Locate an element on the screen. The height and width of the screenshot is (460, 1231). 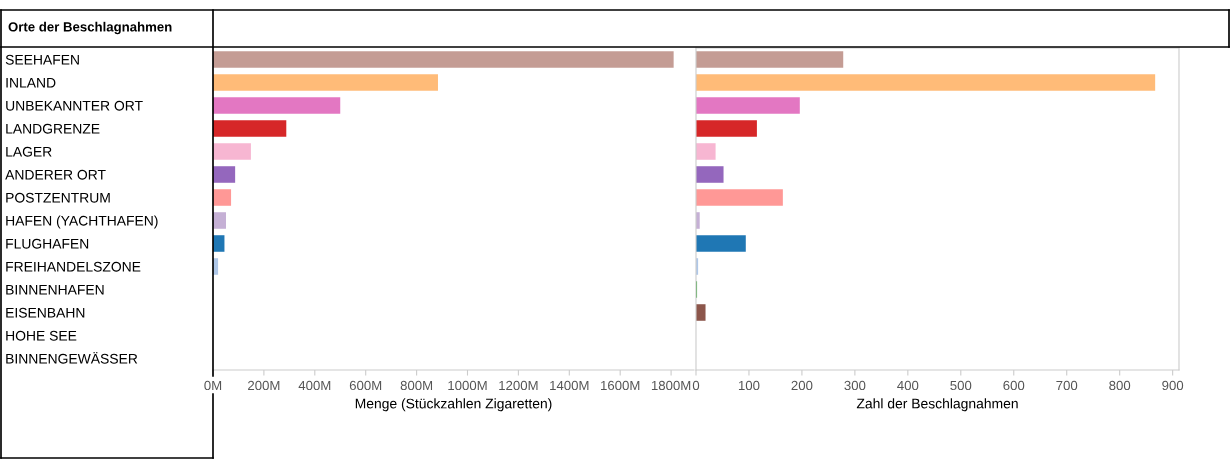
y-tick-label: HAFEN (YACHTHAFEN) is located at coordinates (82, 222).